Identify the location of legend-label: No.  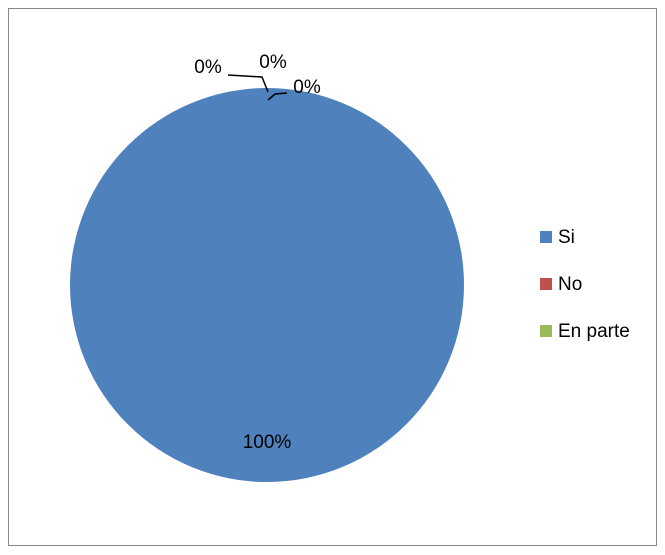
(570, 284).